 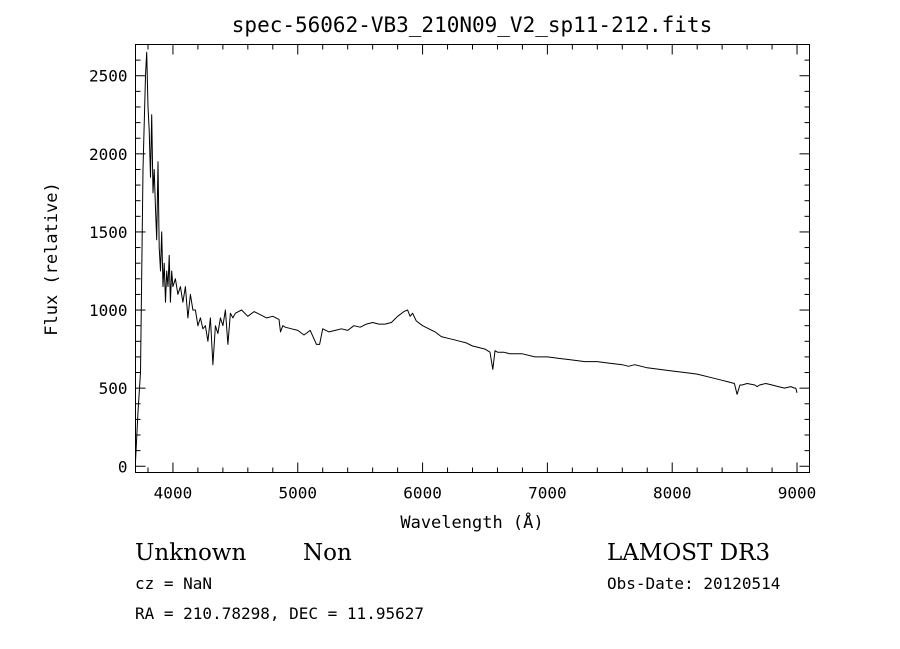 I want to click on class-label: Unknown, so click(x=190, y=553).